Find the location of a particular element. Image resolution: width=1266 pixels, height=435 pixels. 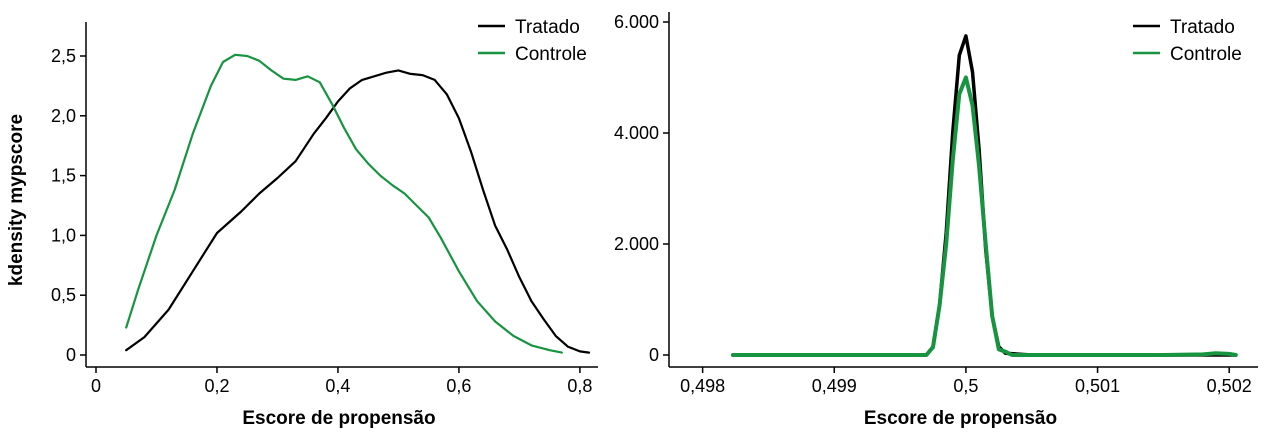

x-tick-label: 0,4 is located at coordinates (337, 386).